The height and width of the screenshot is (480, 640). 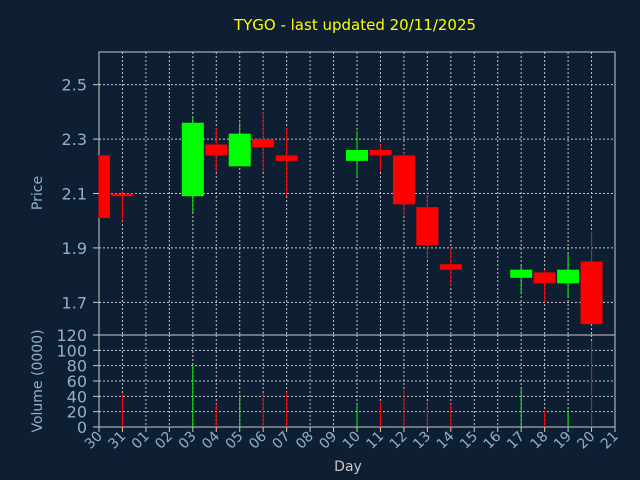 What do you see at coordinates (282, 441) in the screenshot?
I see `day-tick-label: 07` at bounding box center [282, 441].